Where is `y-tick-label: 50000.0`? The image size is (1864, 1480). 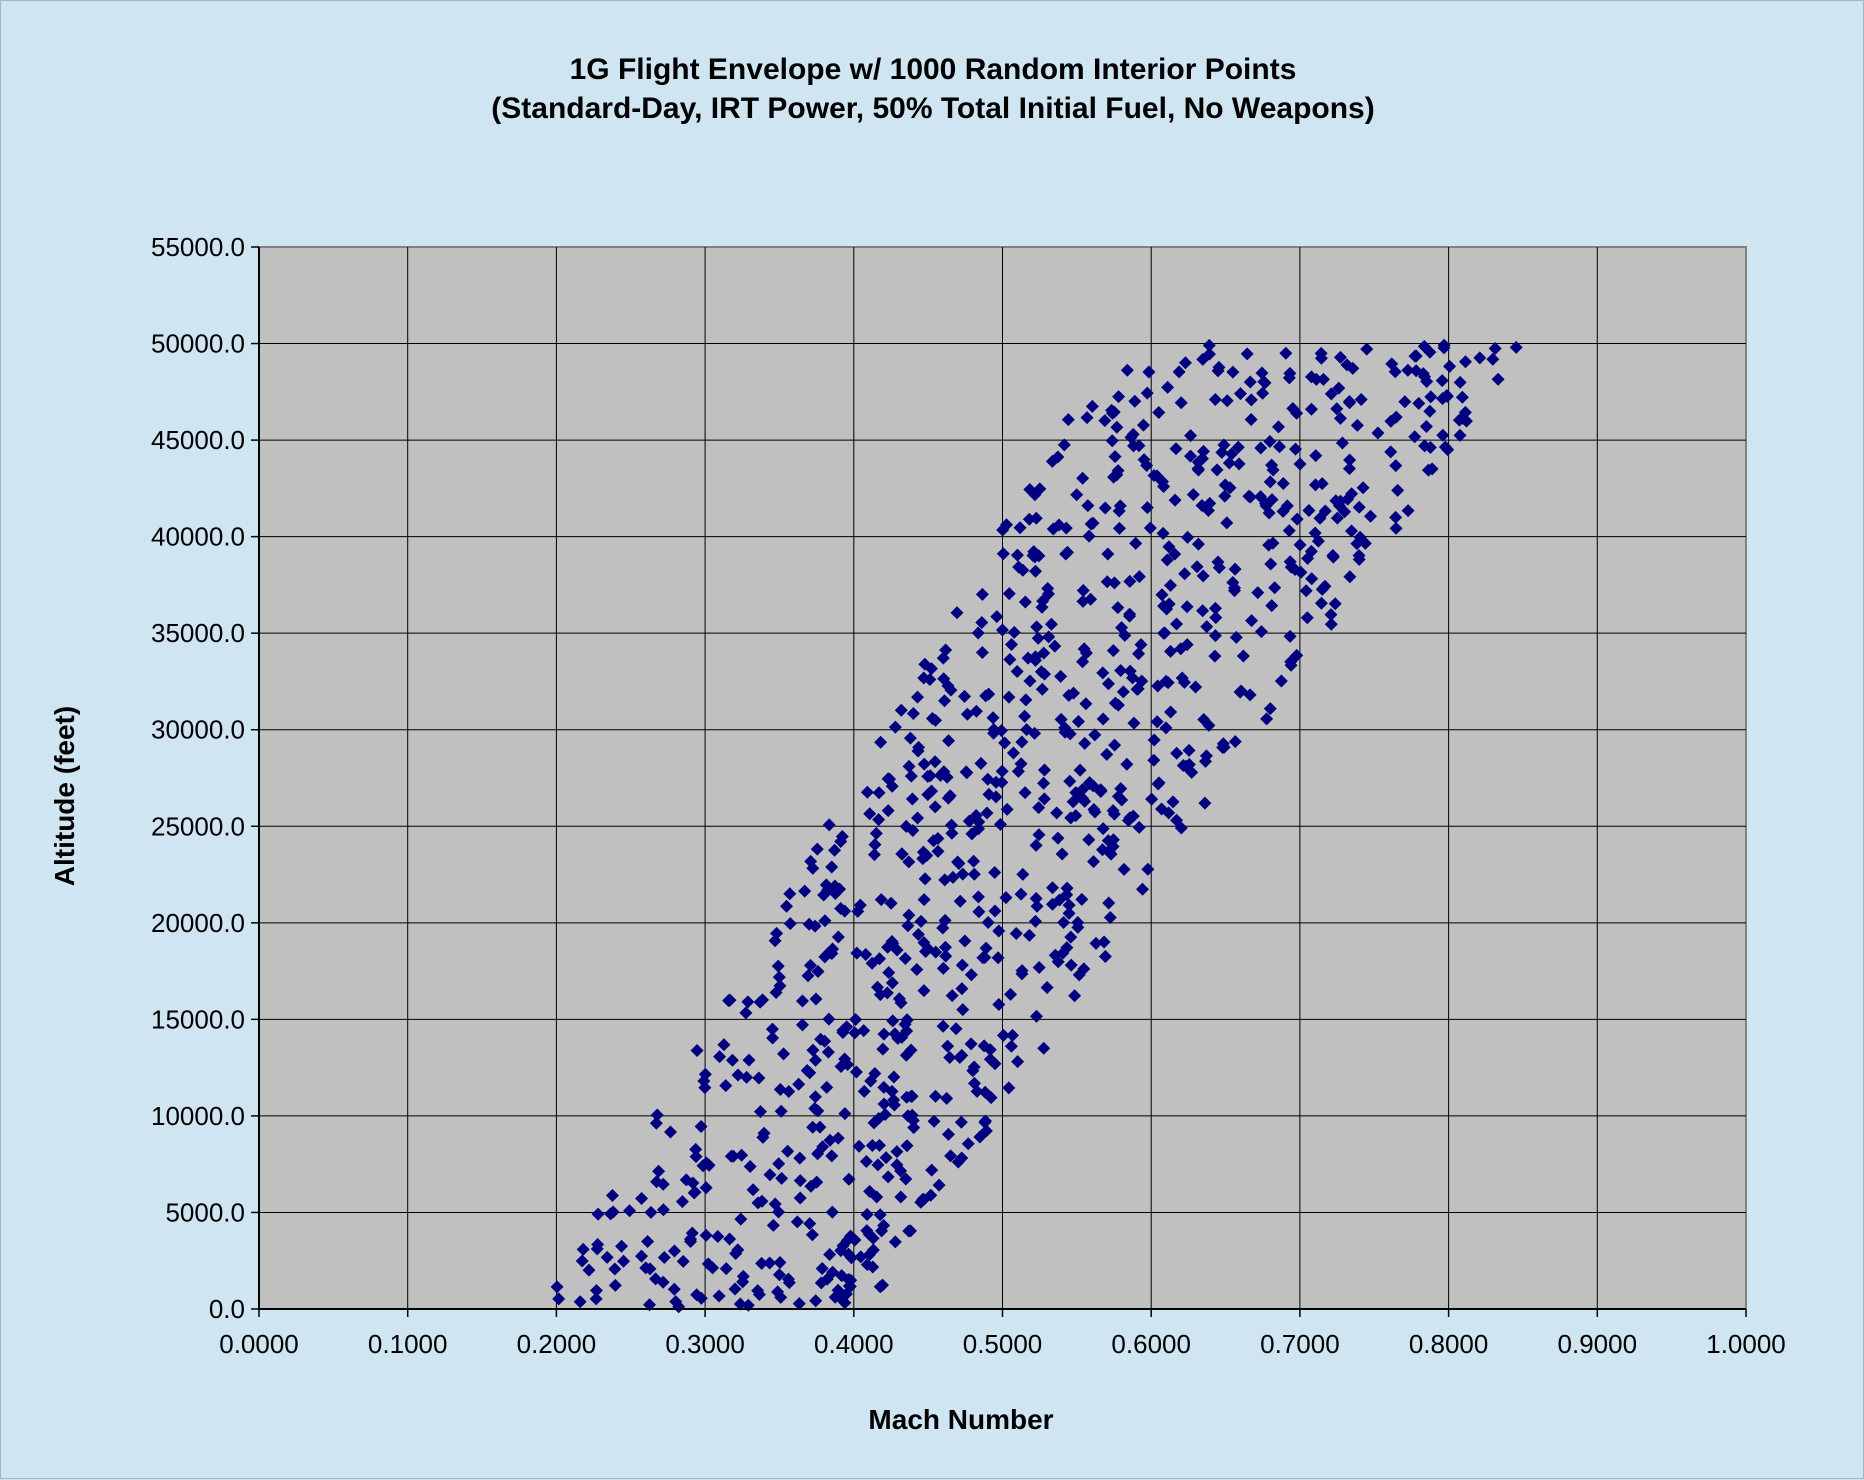
y-tick-label: 50000.0 is located at coordinates (198, 344).